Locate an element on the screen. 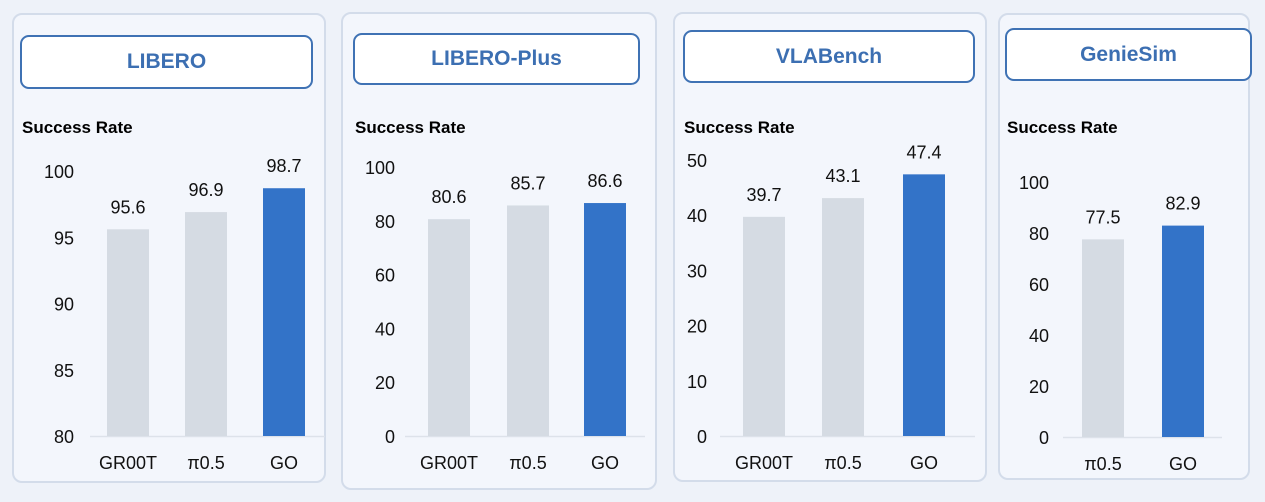 Image resolution: width=1265 pixels, height=502 pixels. data-label: 47.4 is located at coordinates (923, 152).